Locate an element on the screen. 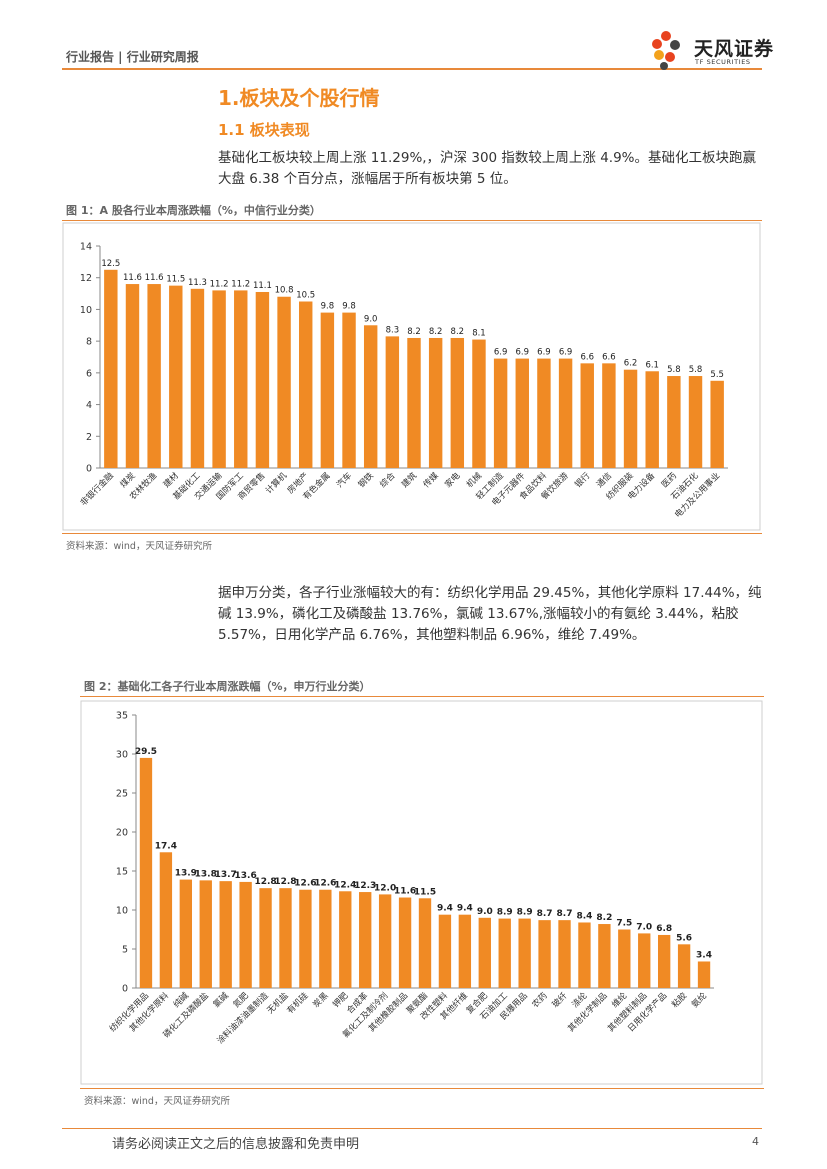 Image resolution: width=827 pixels, height=1169 pixels. chart2-data-label: 12.3 is located at coordinates (365, 886).